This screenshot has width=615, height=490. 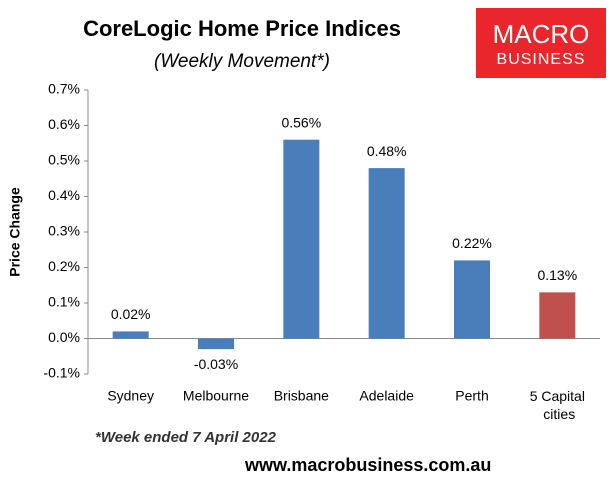 I want to click on y-tick-label: 0.2%, so click(x=64, y=266).